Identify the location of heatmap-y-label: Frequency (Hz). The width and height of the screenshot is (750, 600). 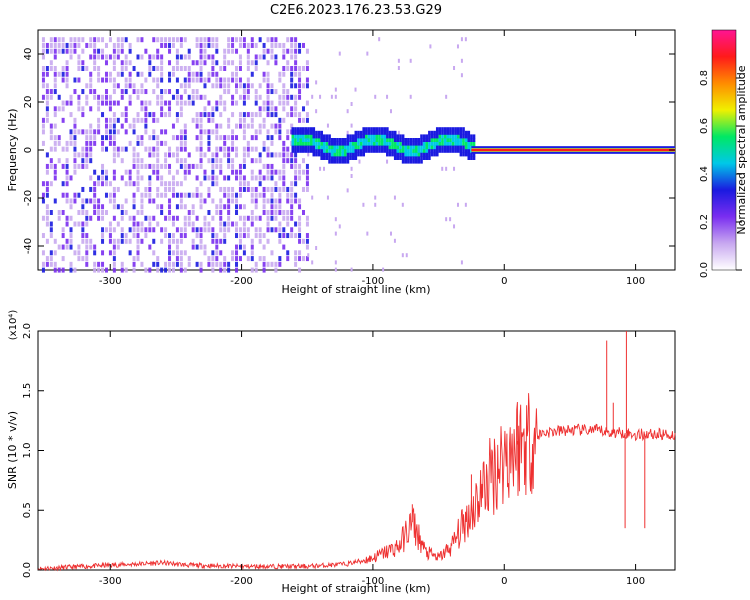
(12, 150).